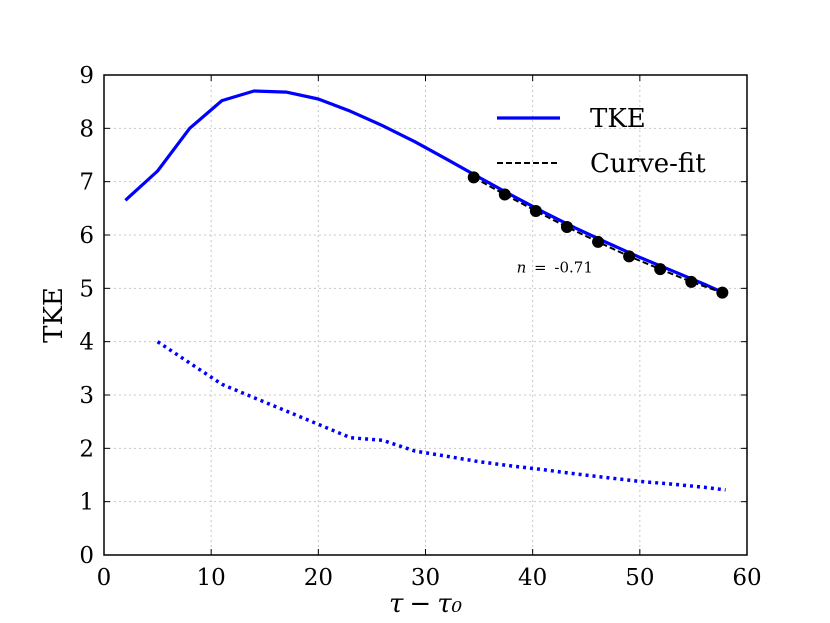  Describe the element at coordinates (618, 119) in the screenshot. I see `legend-label-tke: TKE` at that location.